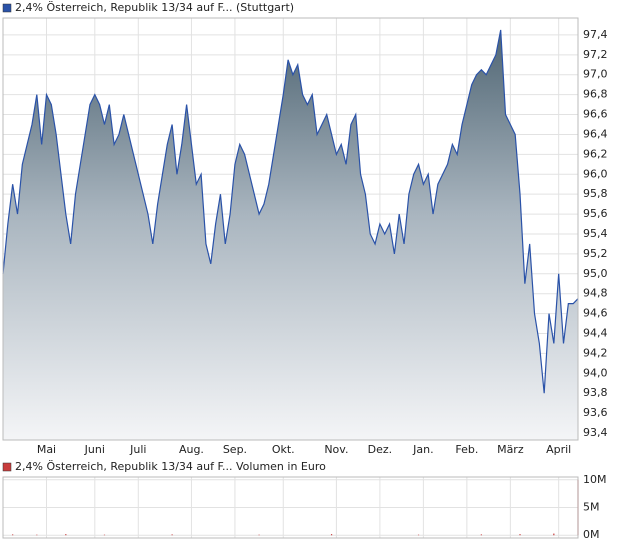 This screenshot has height=546, width=620. I want to click on x-tick-label: Aug., so click(191, 449).